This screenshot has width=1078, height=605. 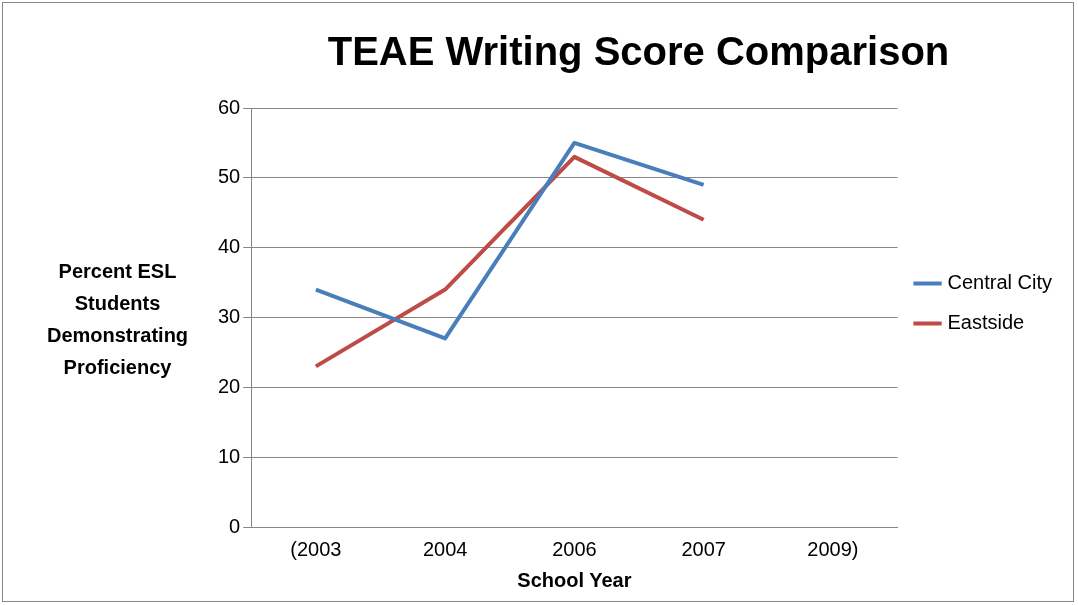 What do you see at coordinates (117, 319) in the screenshot?
I see `y-axis-title: Percent ESL Students Demonstrating Proficiency` at bounding box center [117, 319].